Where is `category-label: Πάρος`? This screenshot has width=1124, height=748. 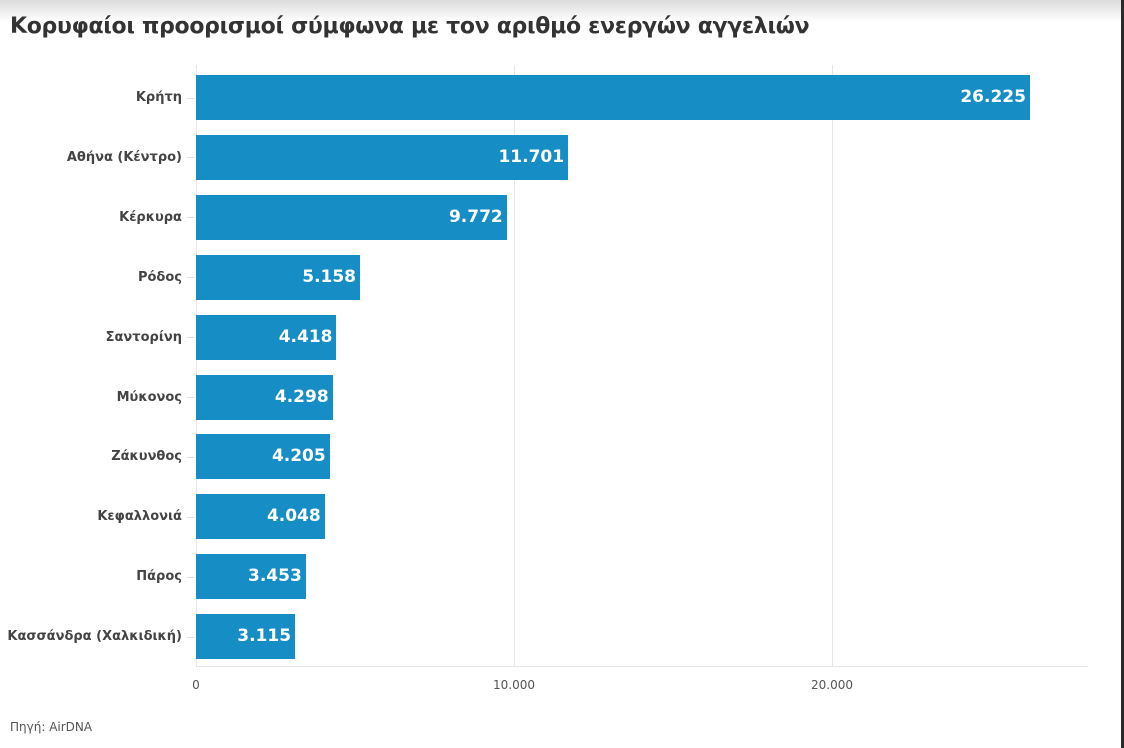
category-label: Πάρος is located at coordinates (159, 577).